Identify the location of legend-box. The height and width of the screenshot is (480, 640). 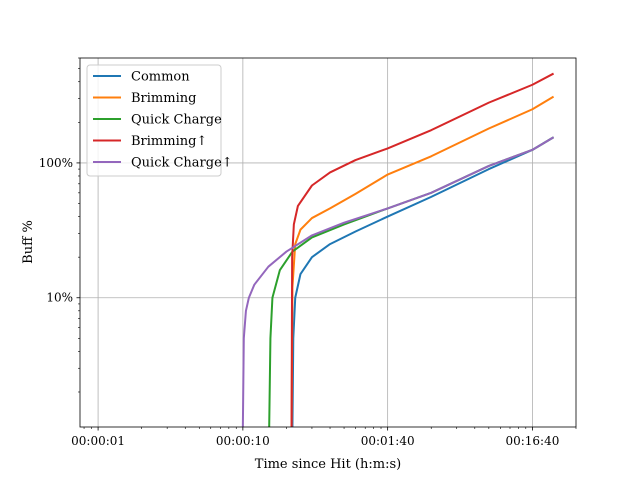
(154, 120).